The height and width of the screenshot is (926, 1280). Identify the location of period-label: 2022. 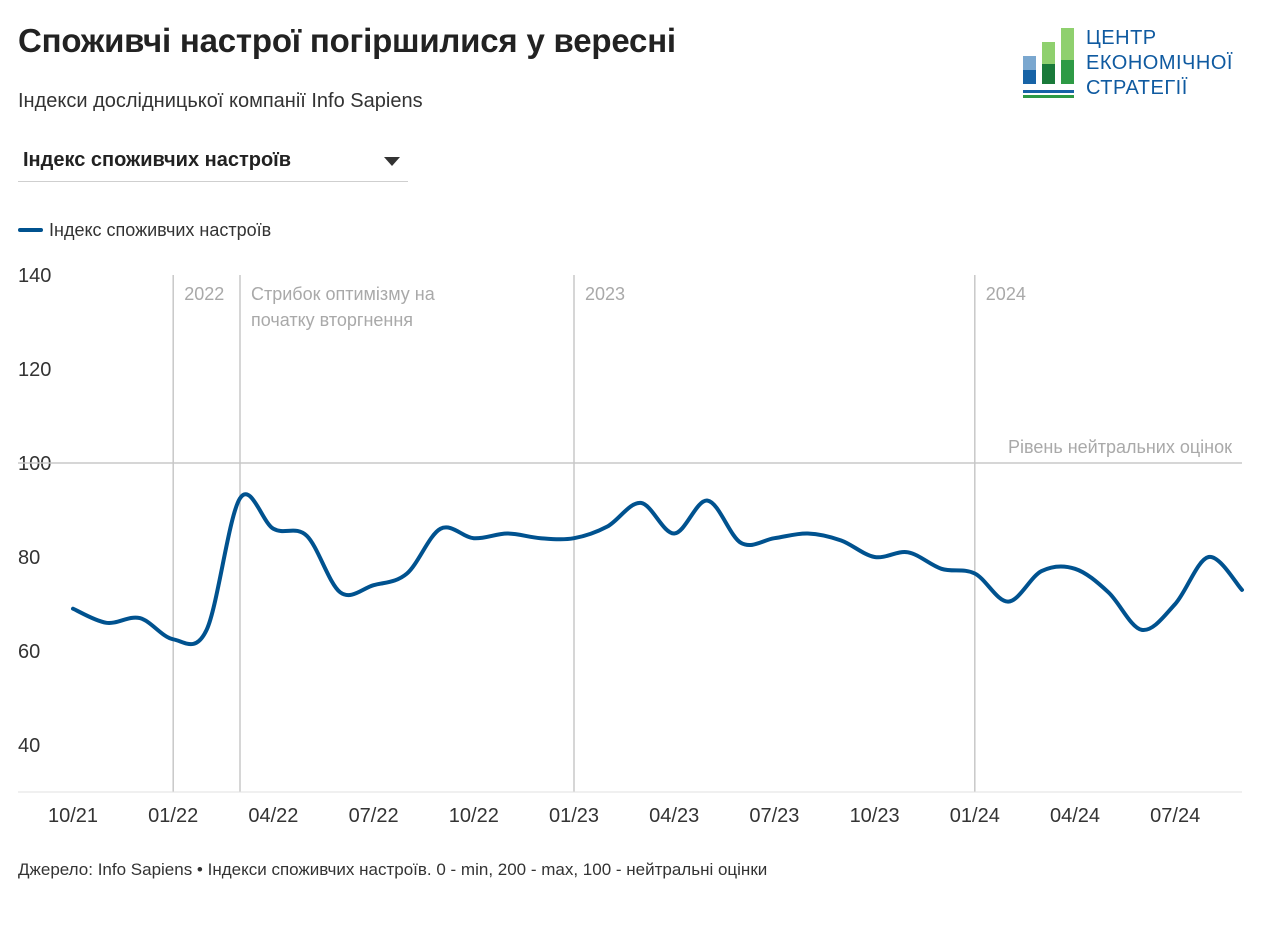
(204, 294).